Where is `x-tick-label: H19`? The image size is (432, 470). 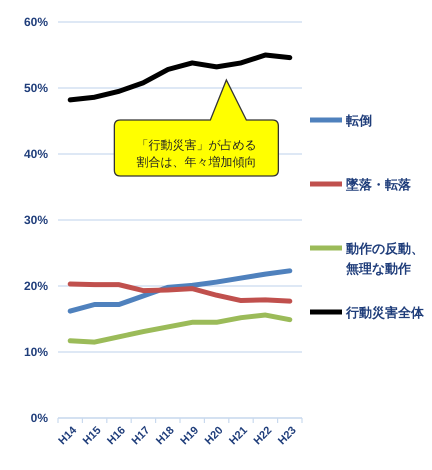 x-tick-label: H19 is located at coordinates (190, 436).